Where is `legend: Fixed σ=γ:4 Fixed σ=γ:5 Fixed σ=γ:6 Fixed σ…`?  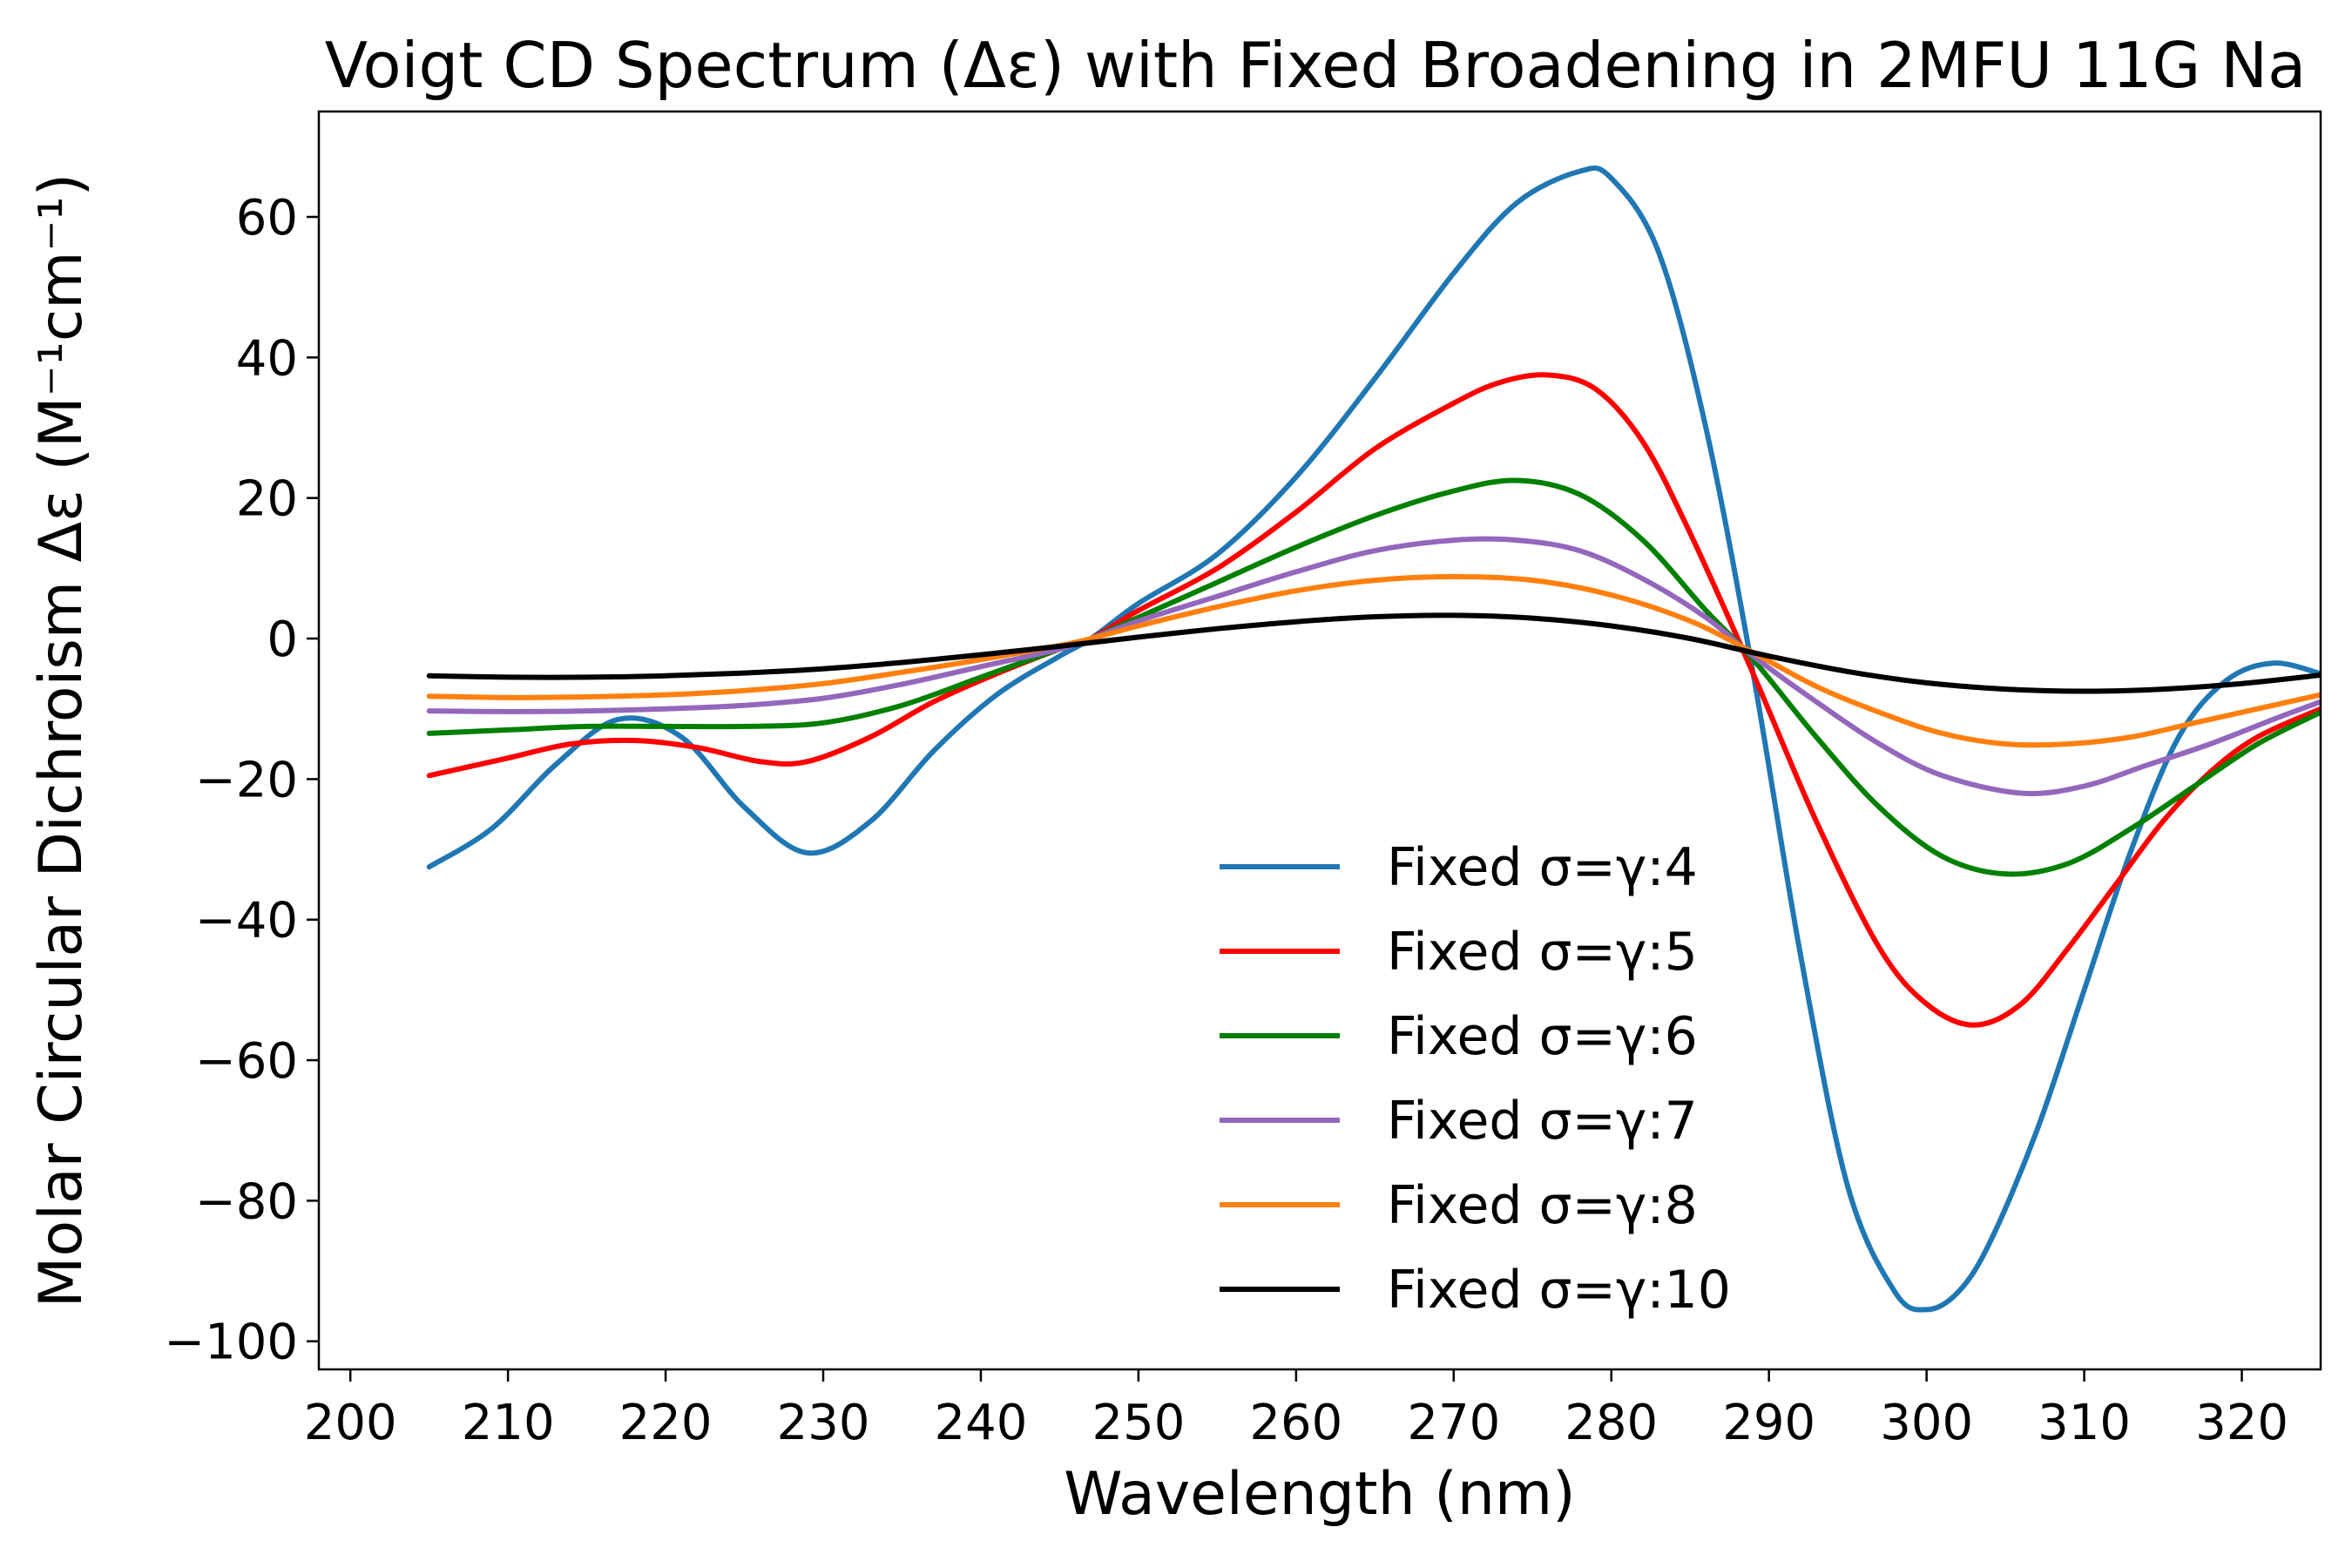
legend: Fixed σ=γ:4 Fixed σ=γ:5 Fixed σ=γ:6 Fixed σ… is located at coordinates (1476, 1079).